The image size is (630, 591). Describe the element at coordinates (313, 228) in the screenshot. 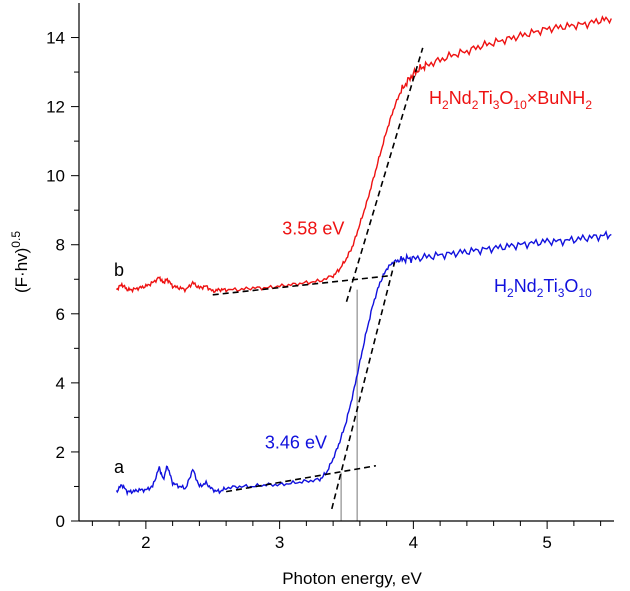

I see `band-gap-annotation: 3.58 eV` at that location.